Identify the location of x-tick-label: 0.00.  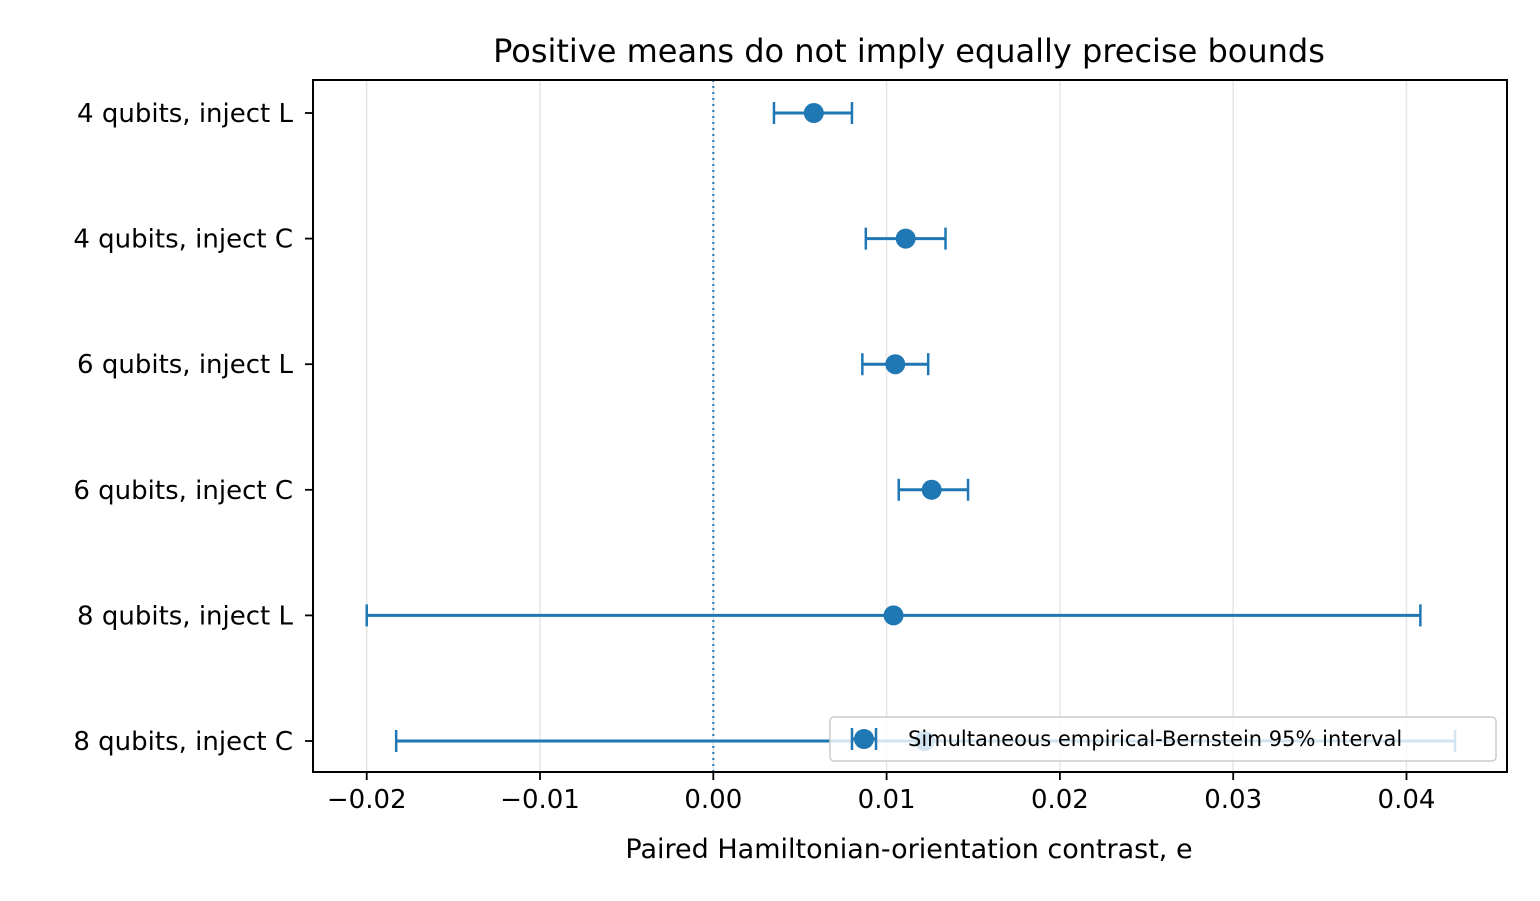
(713, 800).